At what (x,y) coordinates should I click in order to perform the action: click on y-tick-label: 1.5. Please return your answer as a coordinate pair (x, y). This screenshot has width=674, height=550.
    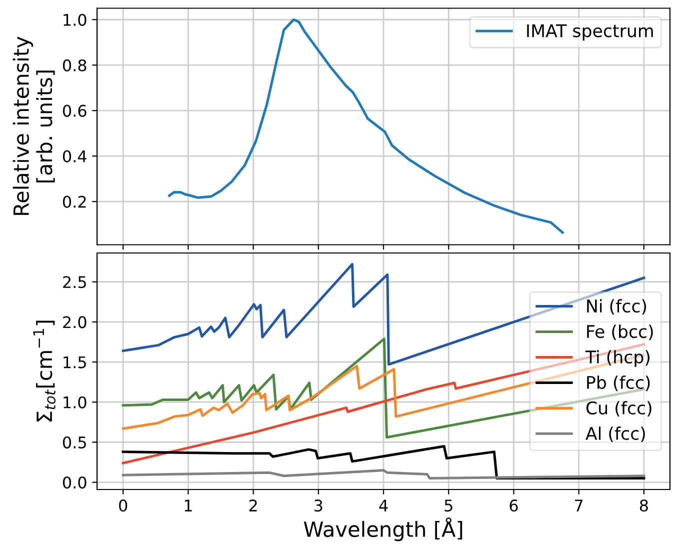
    Looking at the image, I should click on (75, 362).